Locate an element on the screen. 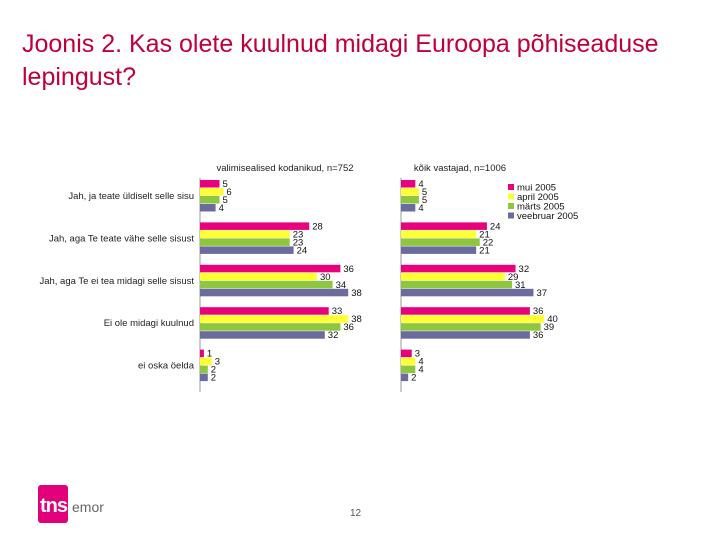 This screenshot has width=720, height=540. tns-emor-logo: tns emor is located at coordinates (98, 505).